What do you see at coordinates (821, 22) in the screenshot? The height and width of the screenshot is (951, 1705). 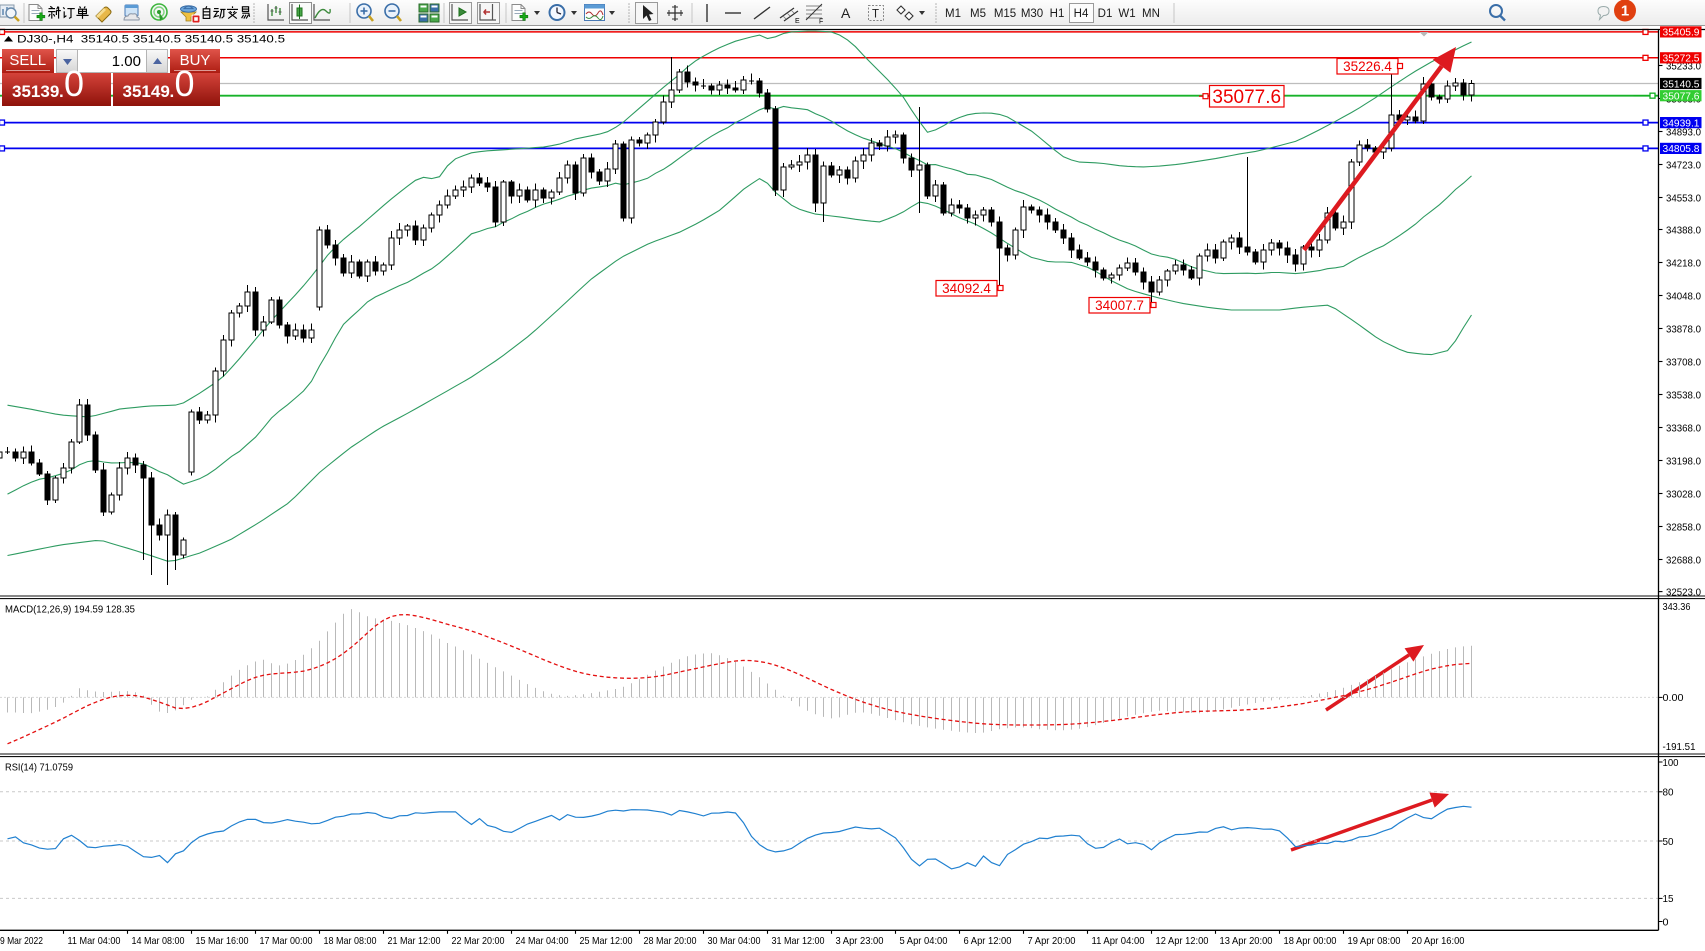 I see `svg-text: F` at bounding box center [821, 22].